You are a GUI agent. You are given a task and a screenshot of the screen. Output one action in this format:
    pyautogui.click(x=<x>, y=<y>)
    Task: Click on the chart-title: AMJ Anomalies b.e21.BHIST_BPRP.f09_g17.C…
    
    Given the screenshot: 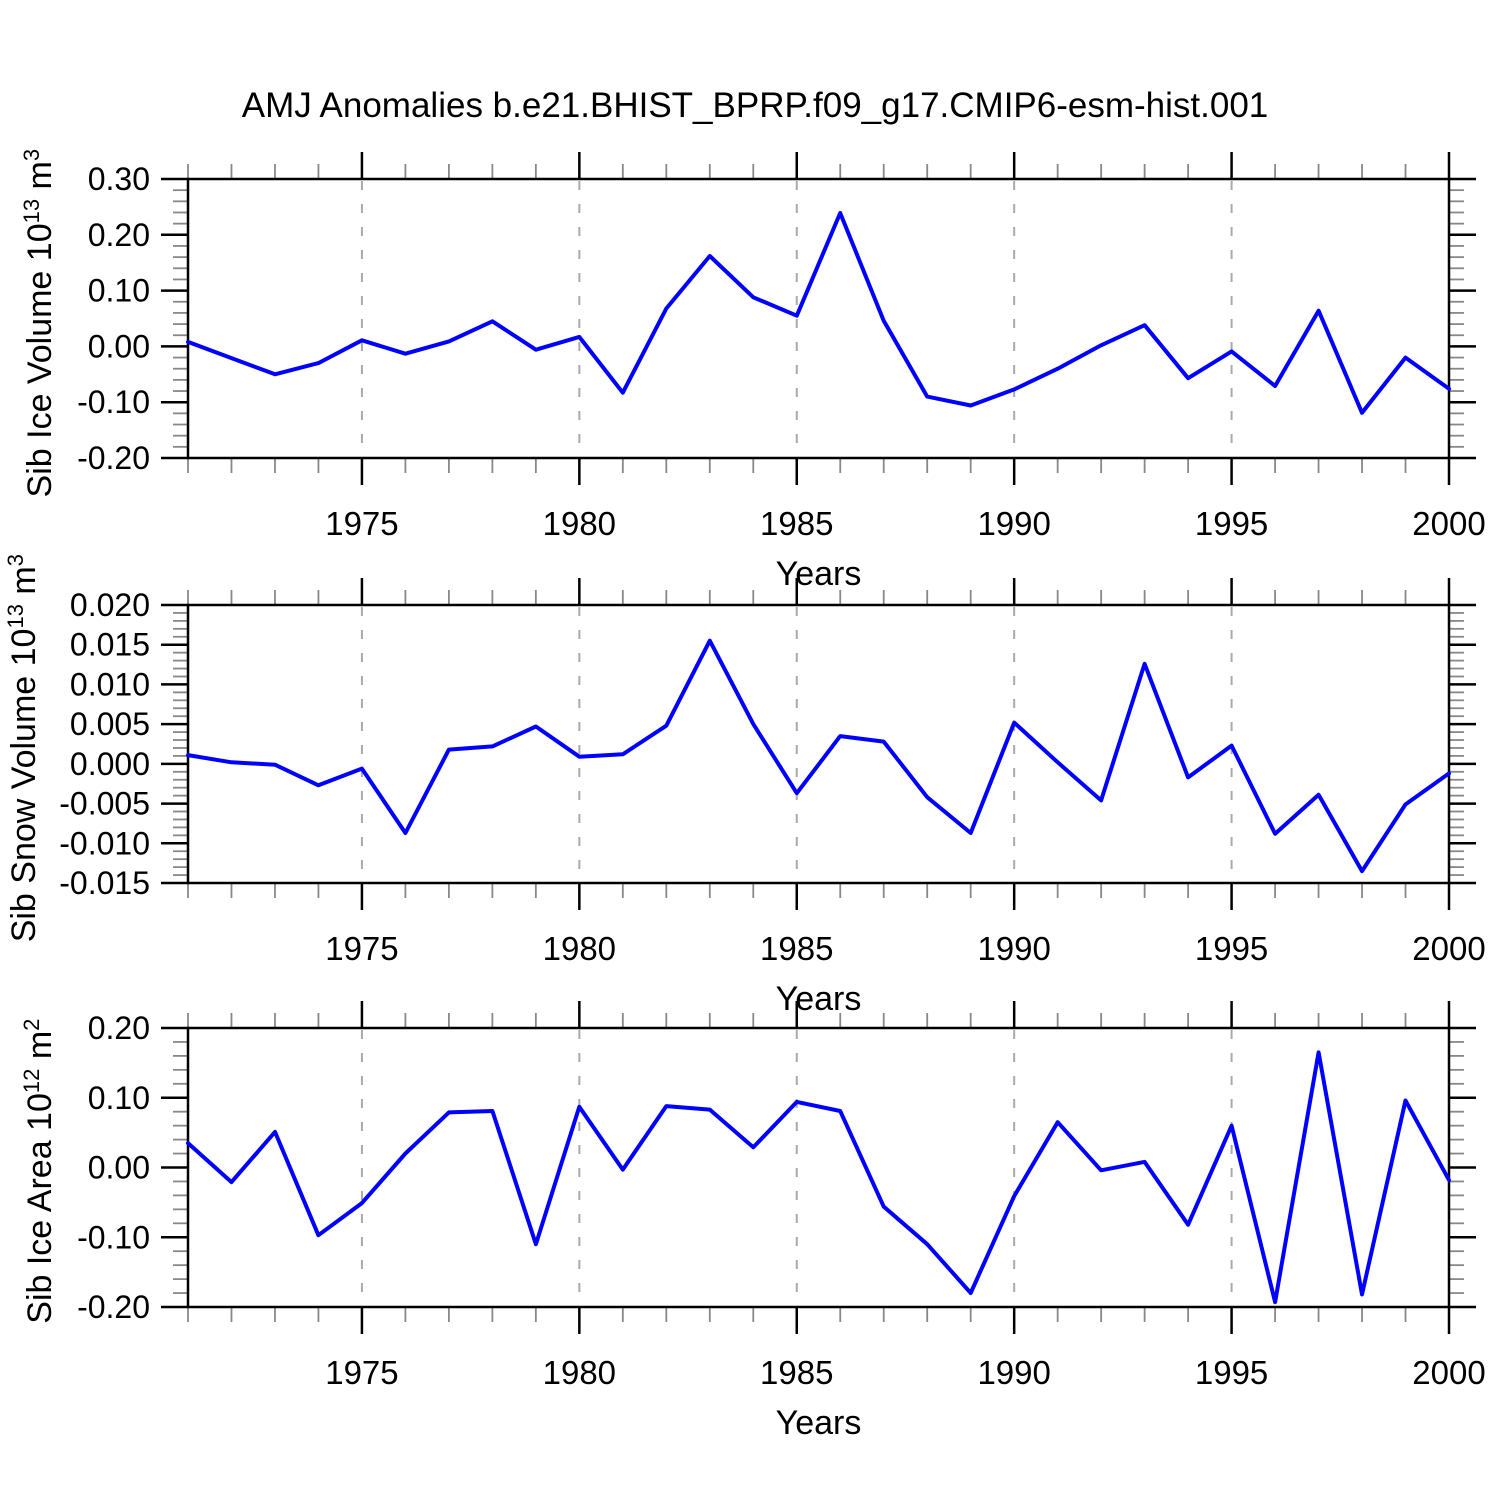 What is the action you would take?
    pyautogui.click(x=755, y=105)
    